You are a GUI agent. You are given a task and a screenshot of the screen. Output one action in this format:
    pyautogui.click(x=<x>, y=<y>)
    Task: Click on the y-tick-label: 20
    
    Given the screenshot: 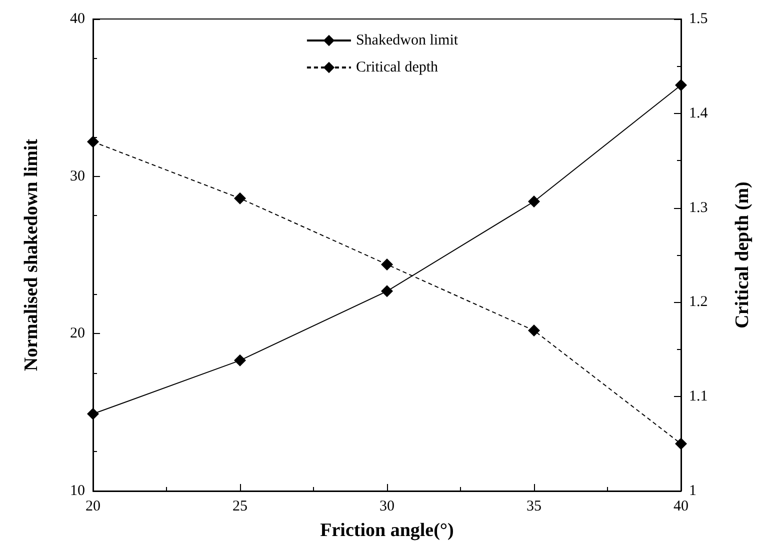 What is the action you would take?
    pyautogui.click(x=77, y=334)
    